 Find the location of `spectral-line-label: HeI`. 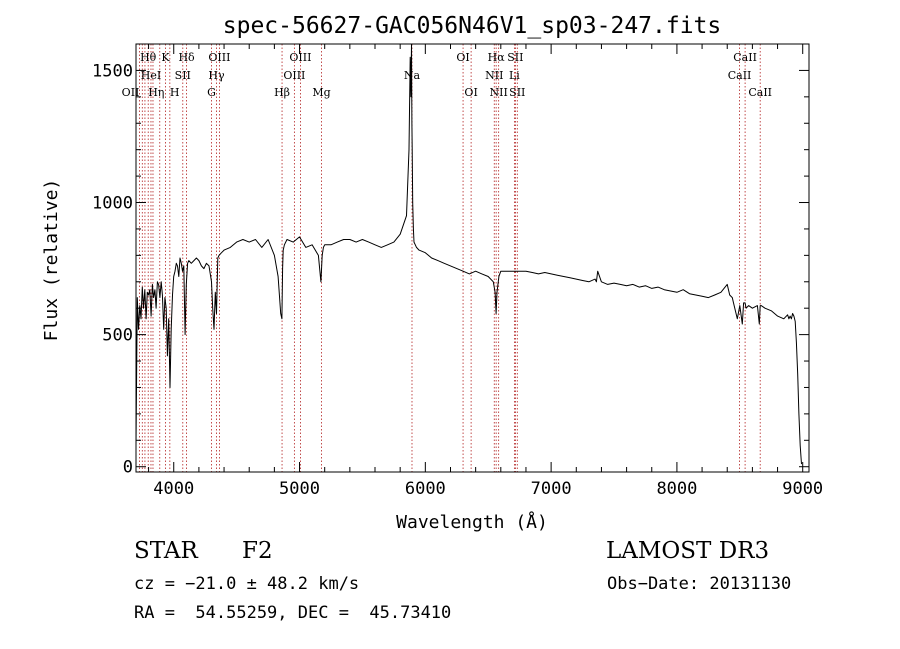

spectral-line-label: HeI is located at coordinates (151, 75).